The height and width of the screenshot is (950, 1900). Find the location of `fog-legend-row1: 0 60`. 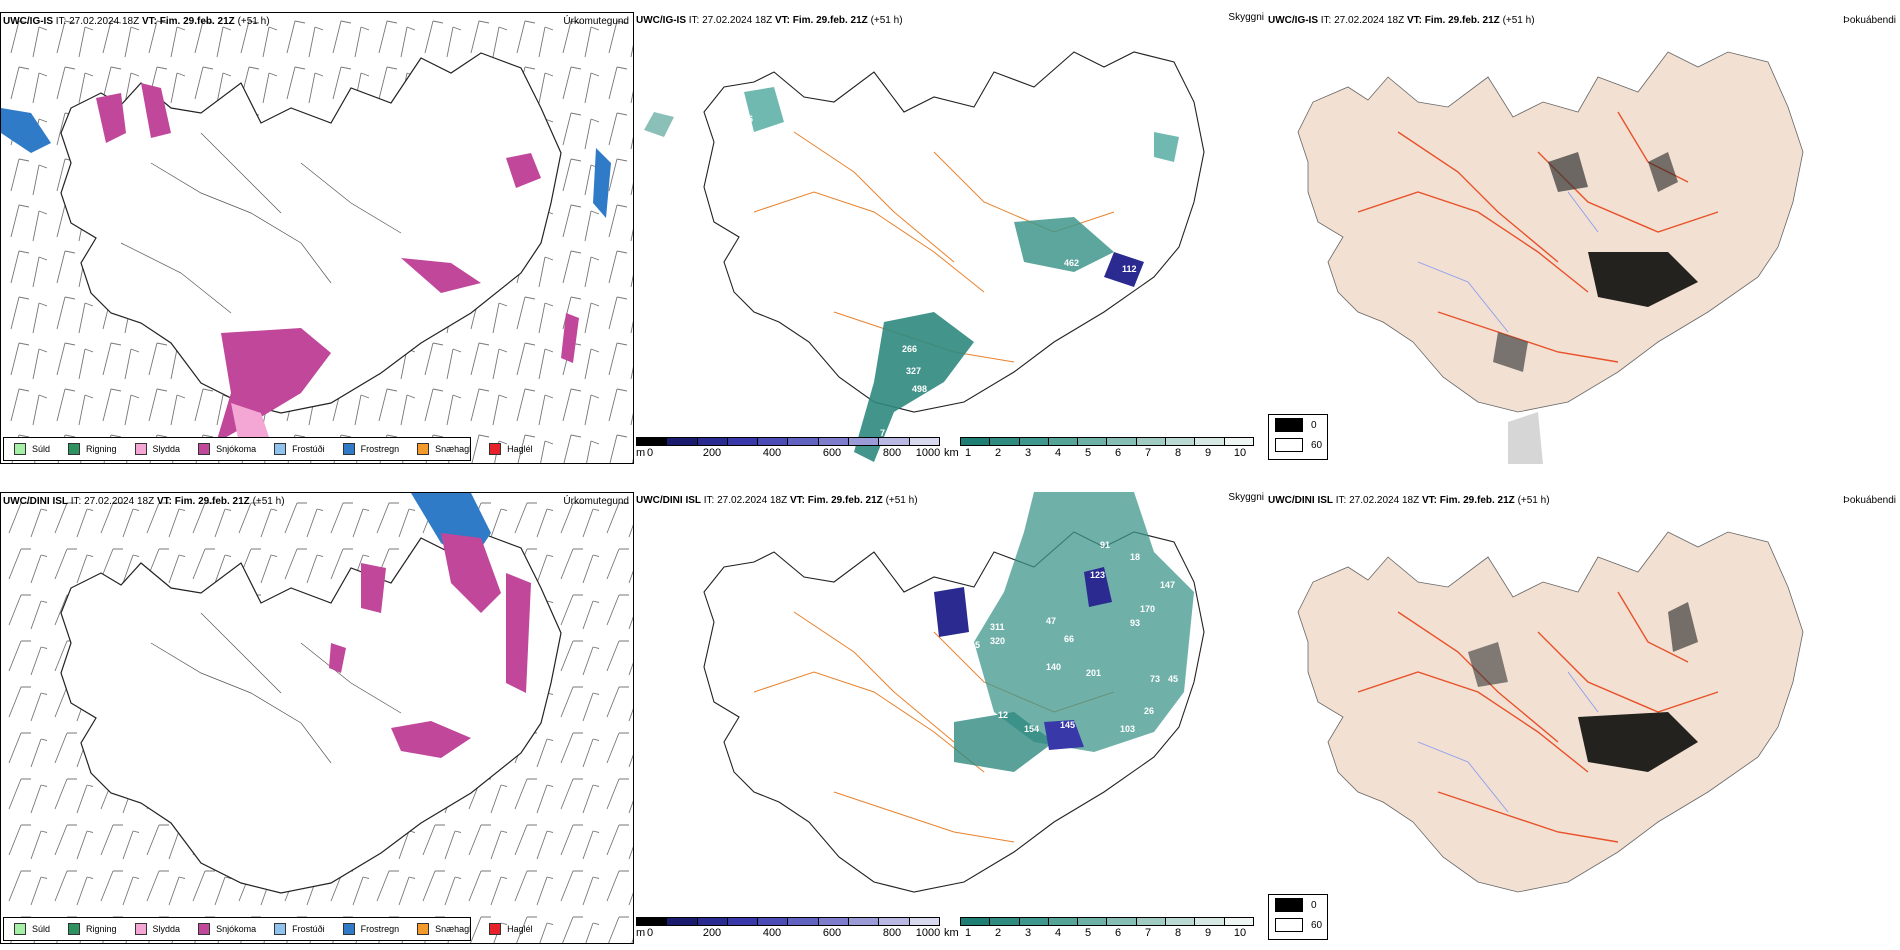

fog-legend-row1: 0 60 is located at coordinates (1298, 437).